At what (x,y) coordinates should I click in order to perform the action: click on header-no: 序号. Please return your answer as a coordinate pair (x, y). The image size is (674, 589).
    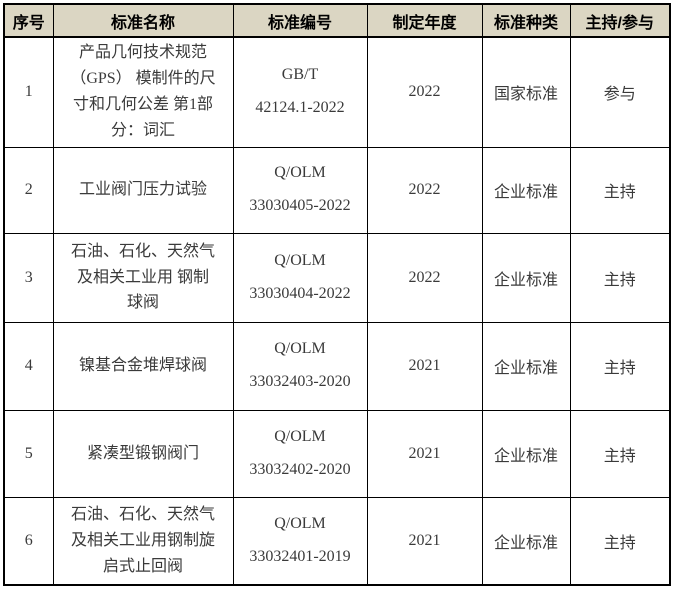
    Looking at the image, I should click on (28, 20).